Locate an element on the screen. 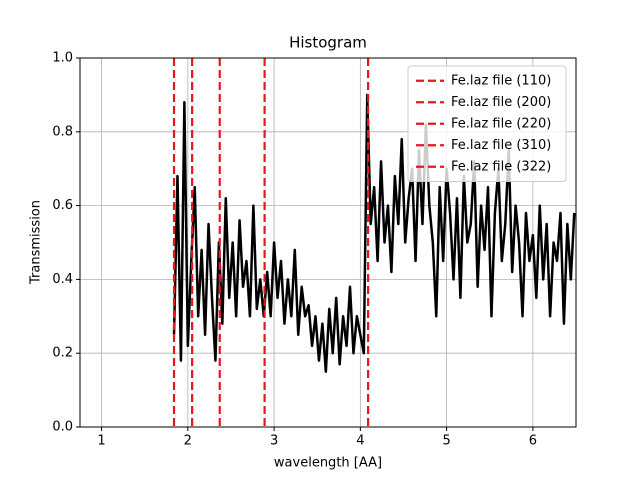 This screenshot has width=640, height=480. y-tick-label: 1.0 is located at coordinates (62, 58).